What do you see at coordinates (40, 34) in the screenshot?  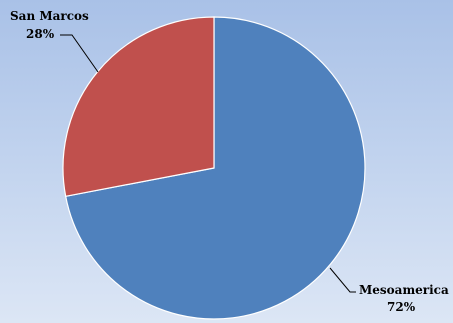 I see `label-san-marcos-value: 28%` at bounding box center [40, 34].